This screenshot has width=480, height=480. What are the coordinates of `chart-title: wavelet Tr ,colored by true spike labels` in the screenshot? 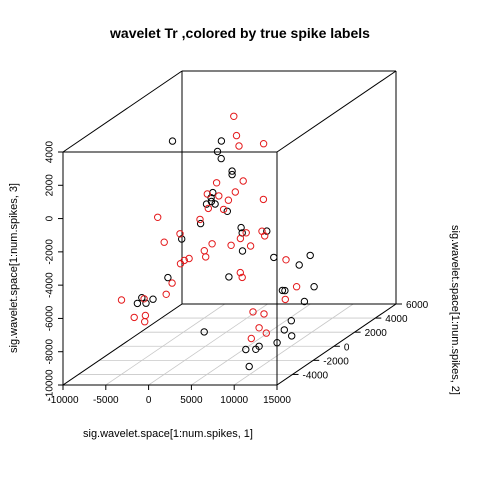 It's located at (239, 33).